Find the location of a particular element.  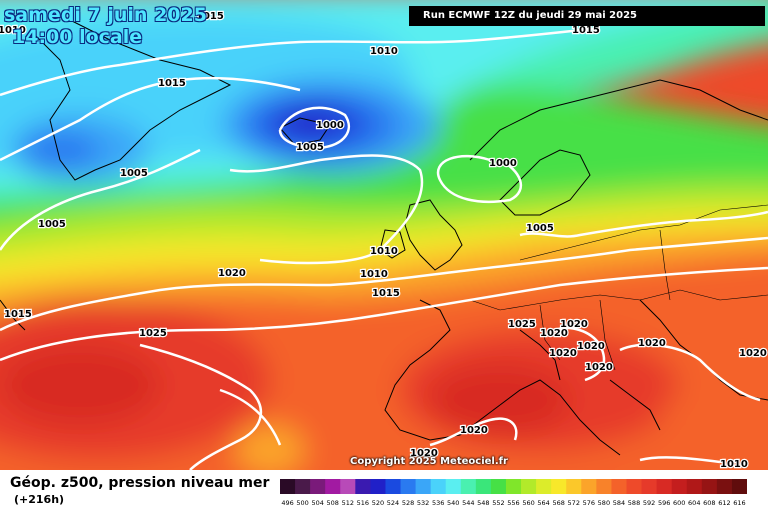

scale-value: 512 is located at coordinates (348, 503).